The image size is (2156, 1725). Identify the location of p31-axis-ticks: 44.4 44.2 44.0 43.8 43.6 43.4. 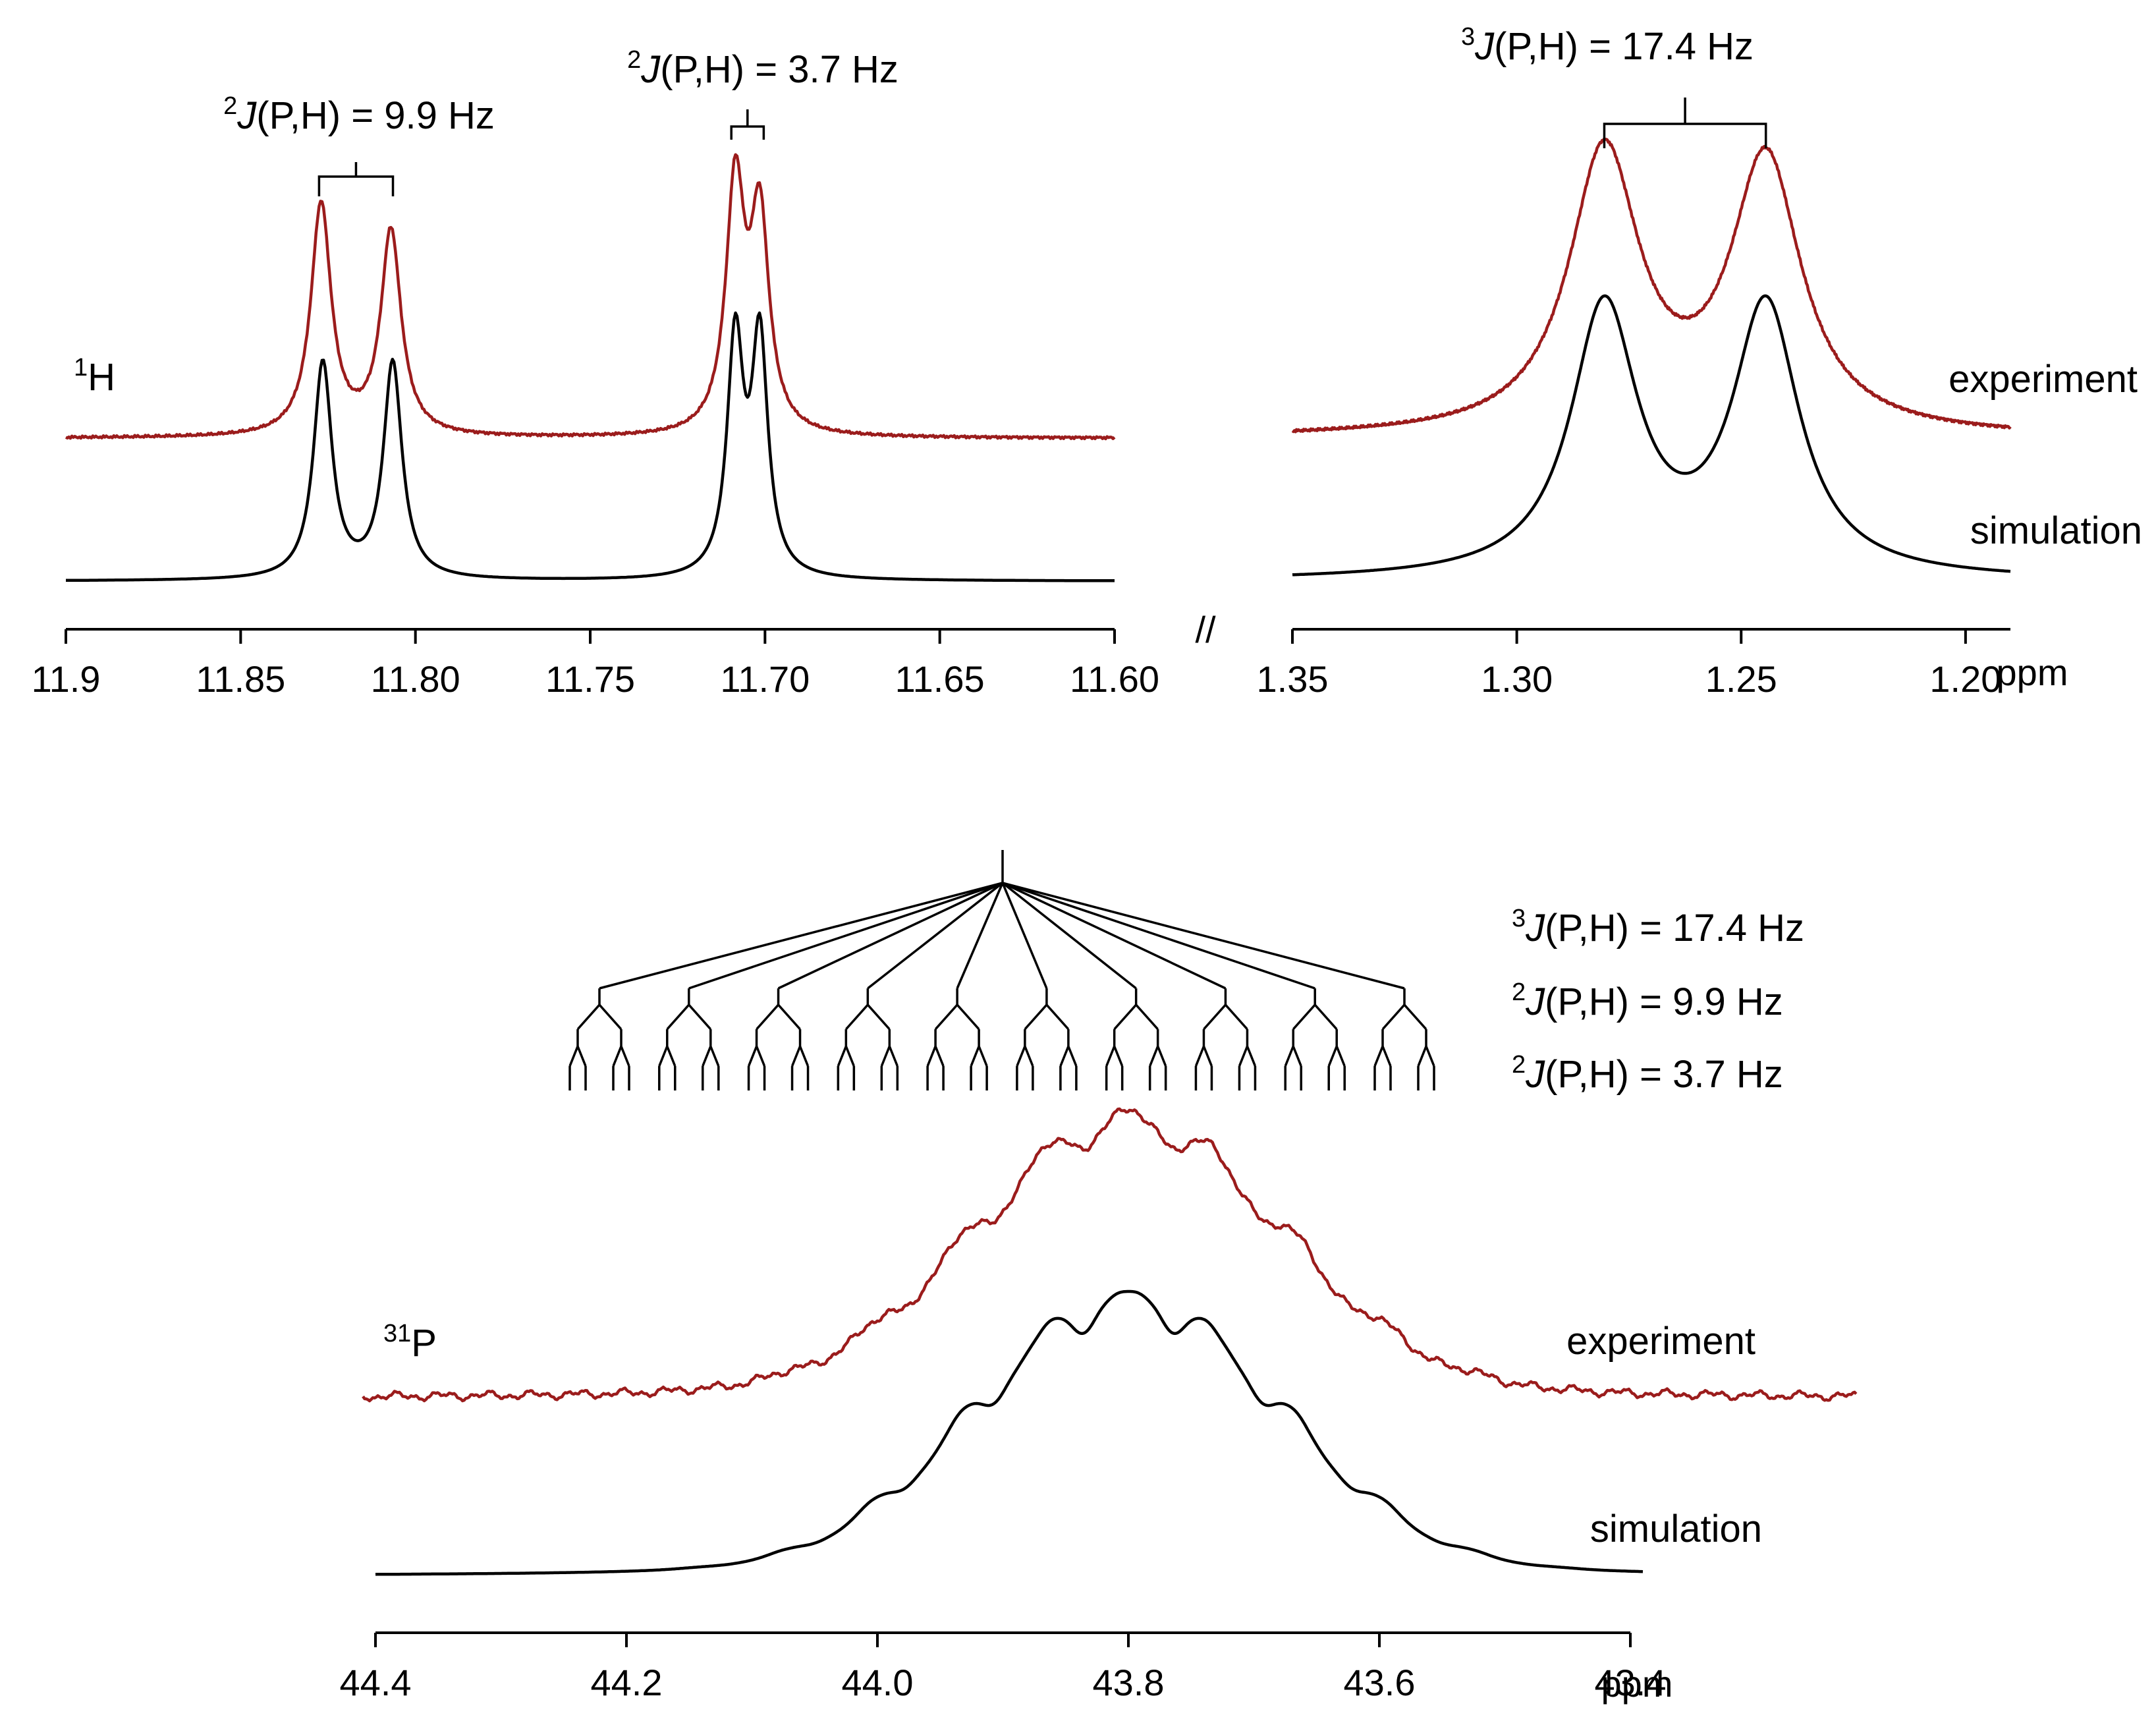
(1004, 1668).